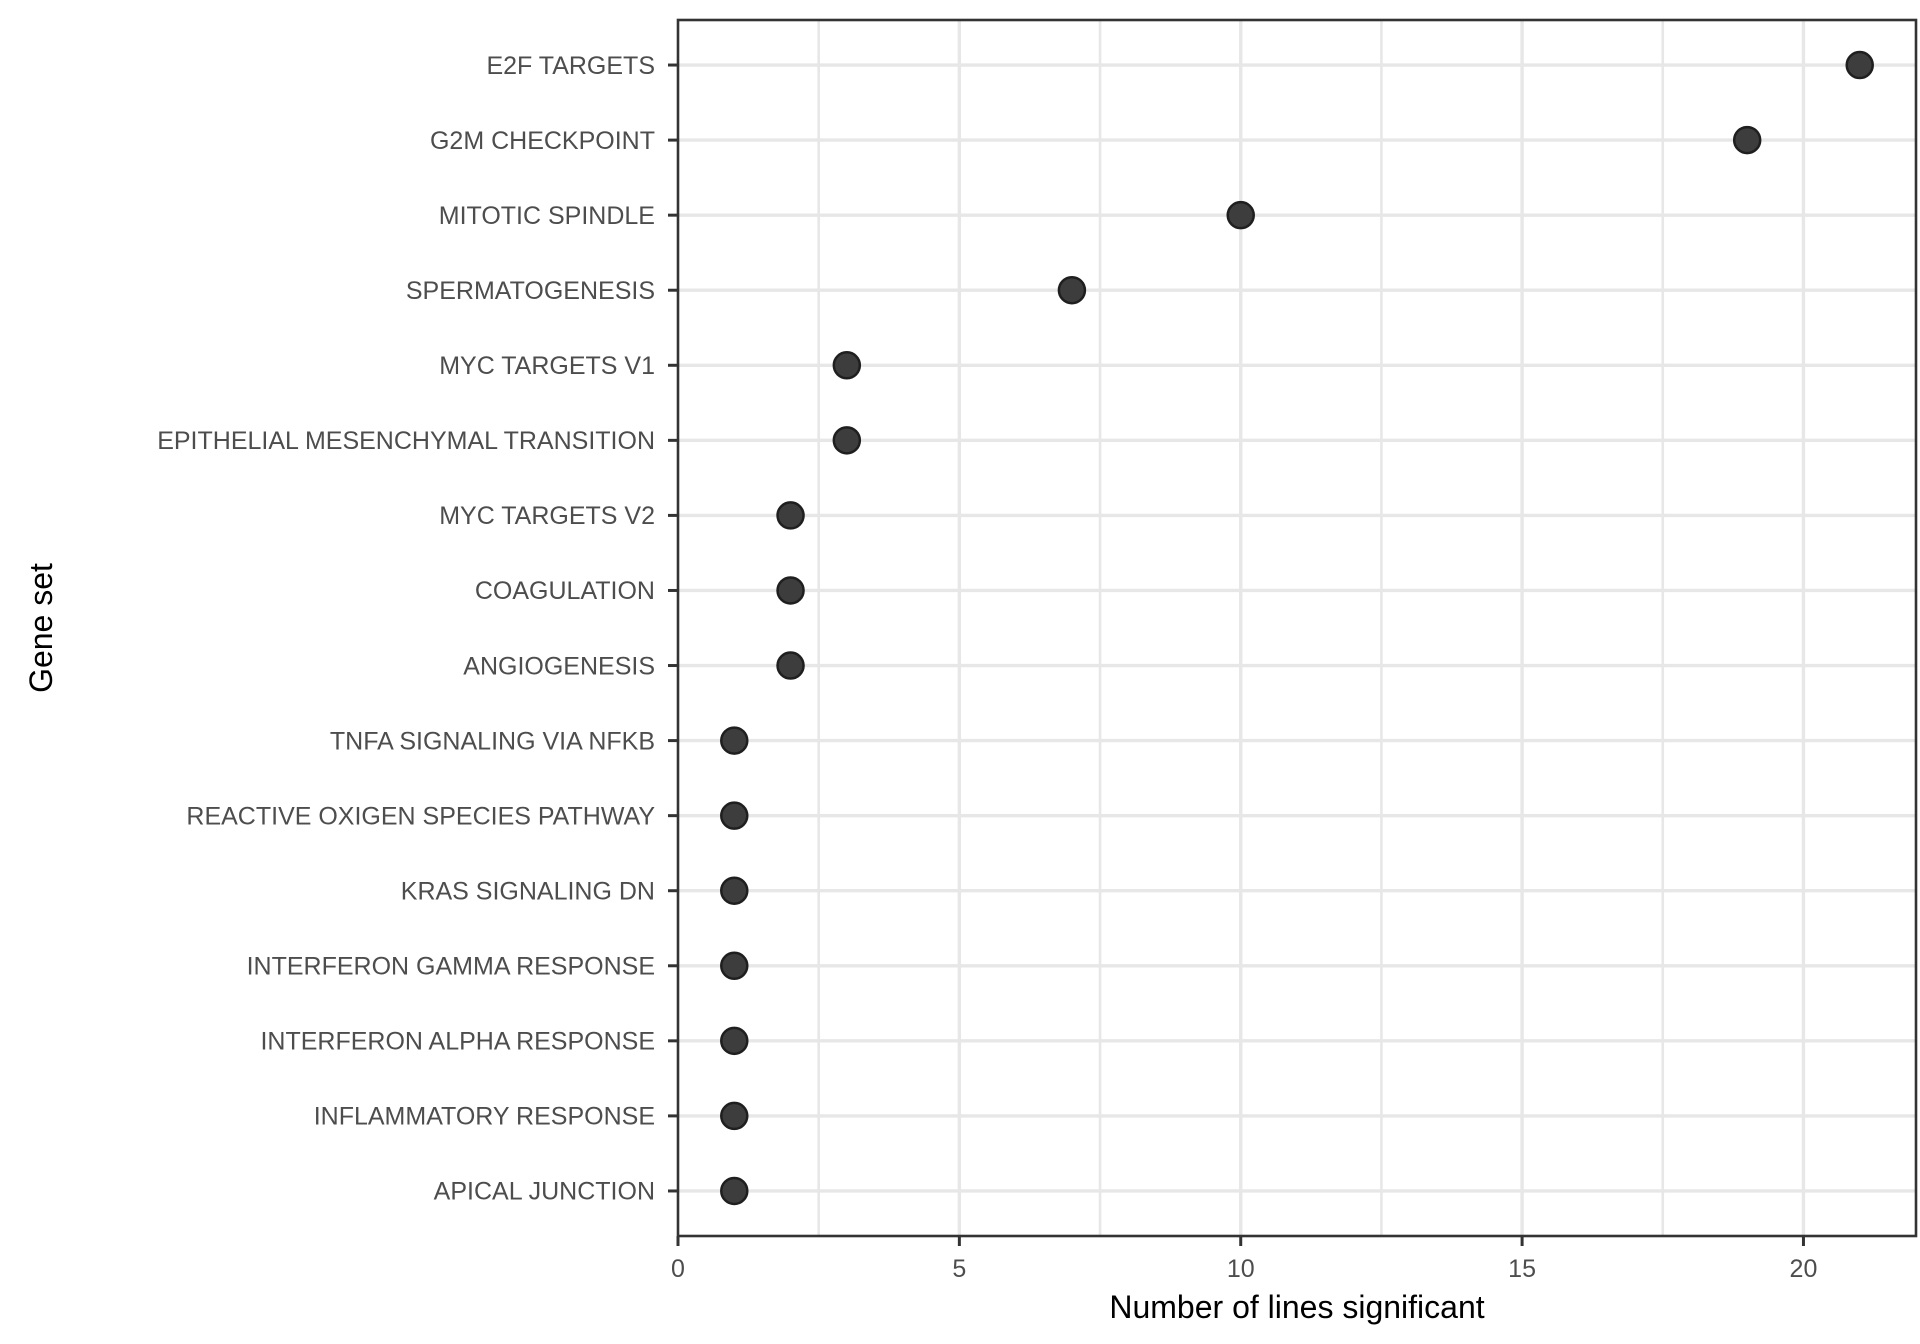 The height and width of the screenshot is (1344, 1920). I want to click on category-label: INTERFERON GAMMA RESPONSE, so click(451, 967).